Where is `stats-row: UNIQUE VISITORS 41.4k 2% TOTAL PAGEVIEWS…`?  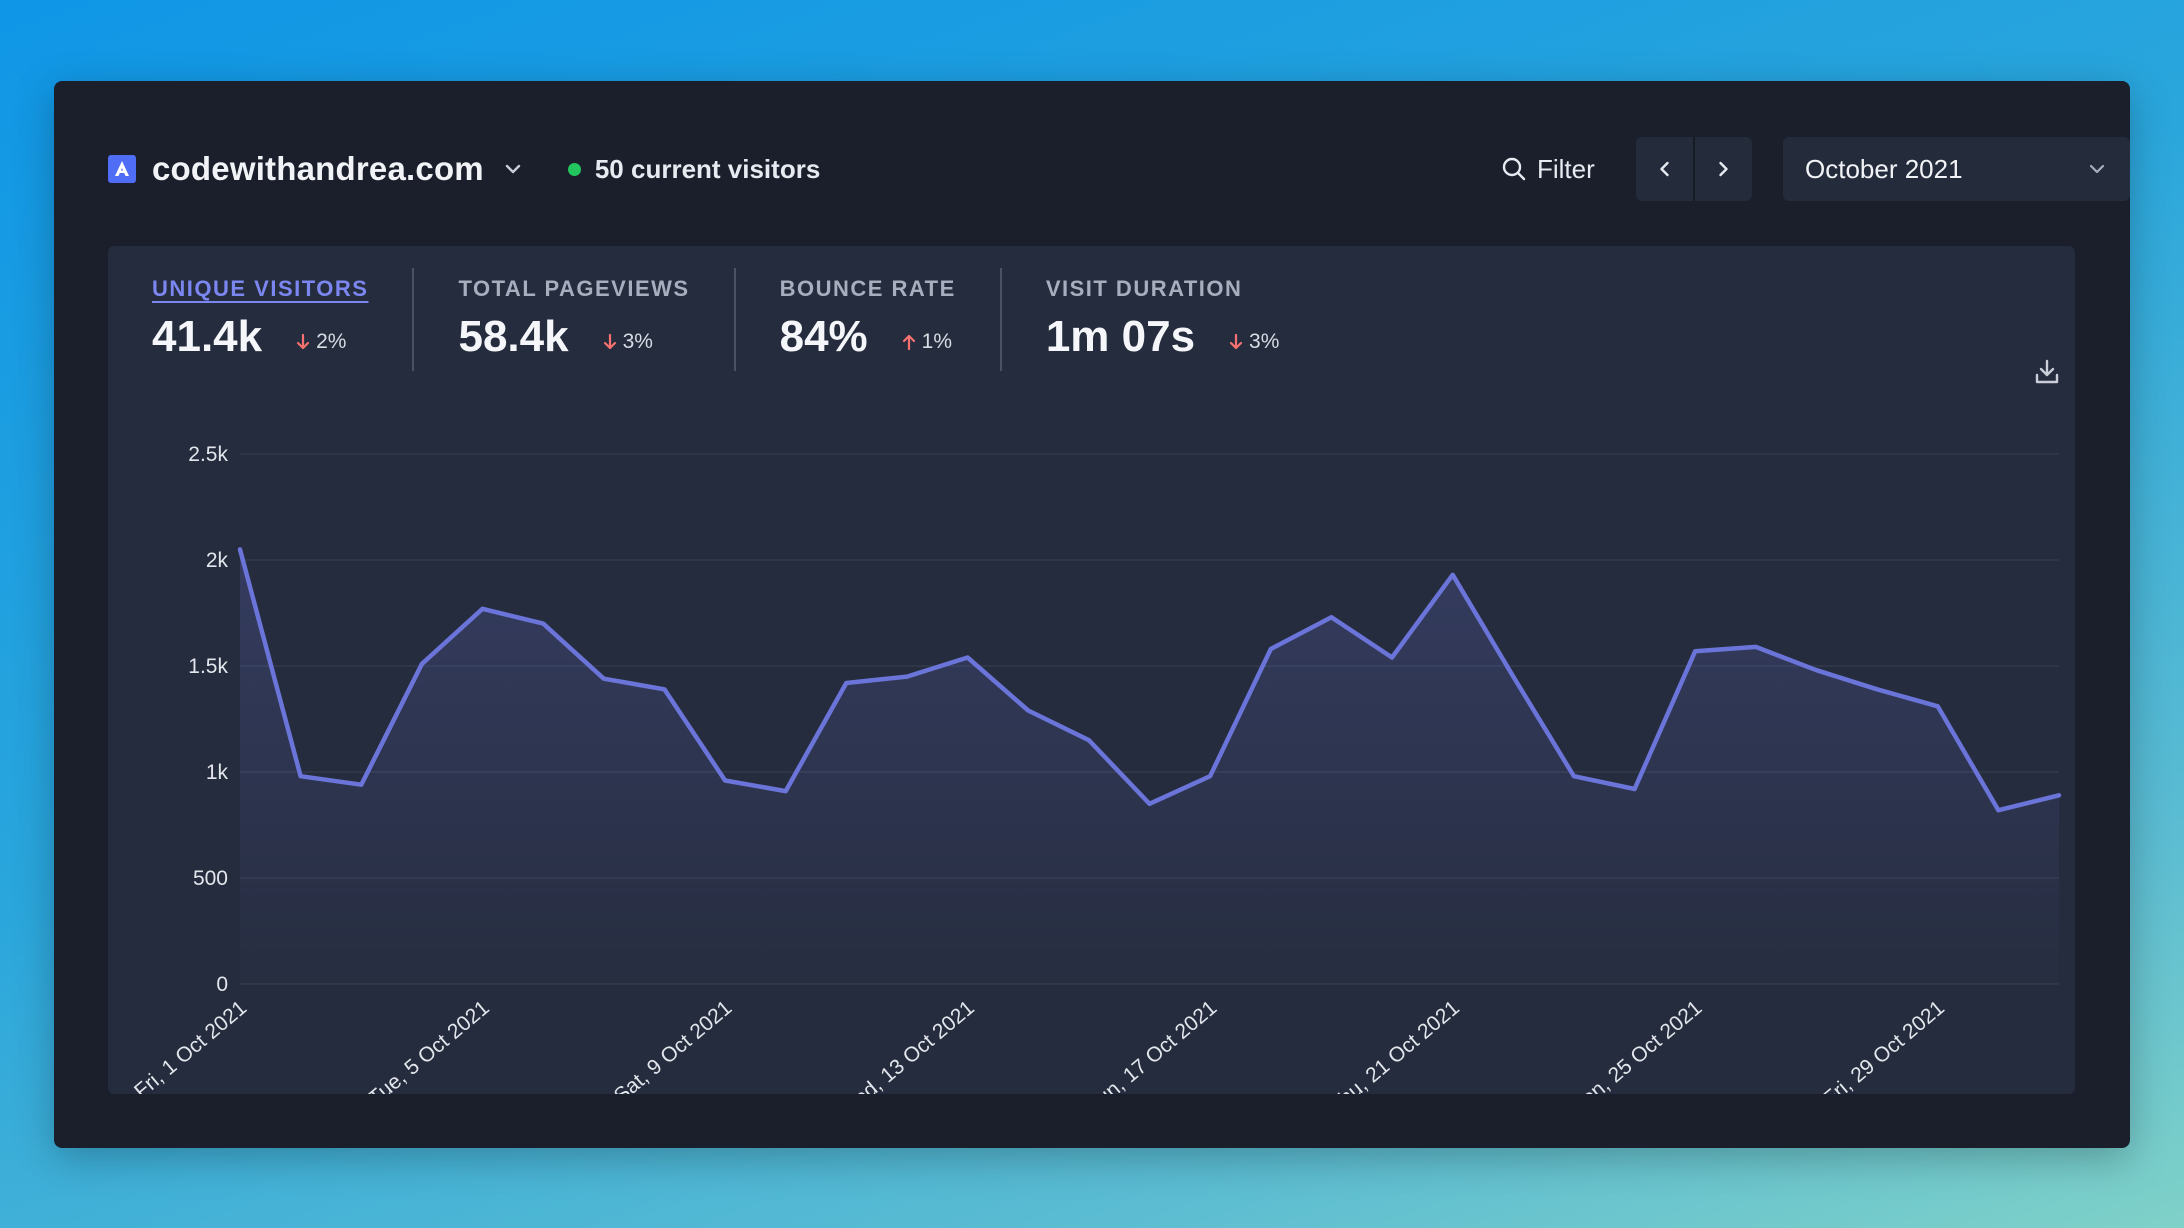
stats-row: UNIQUE VISITORS 41.4k 2% TOTAL PAGEVIEWS… is located at coordinates (759, 319).